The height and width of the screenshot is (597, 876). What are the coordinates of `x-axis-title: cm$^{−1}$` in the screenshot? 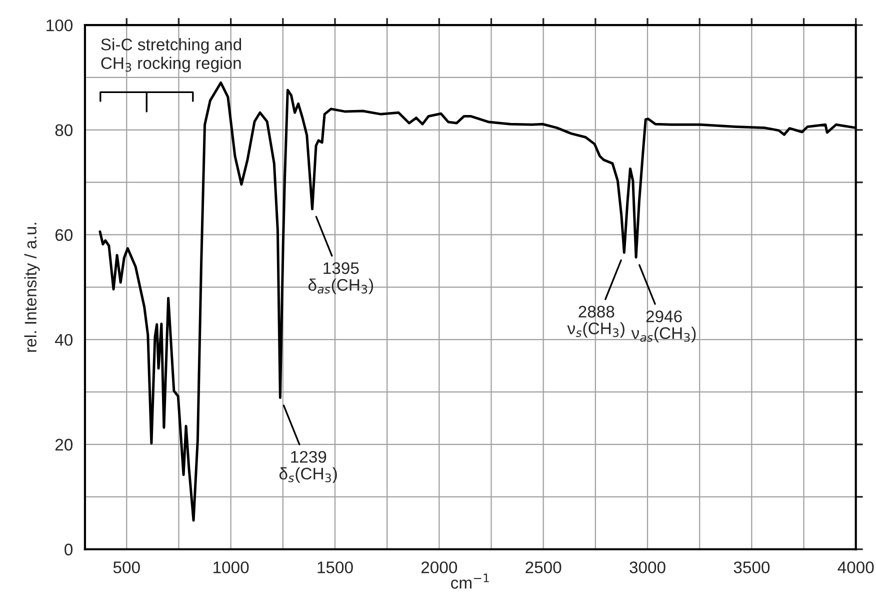 It's located at (470, 581).